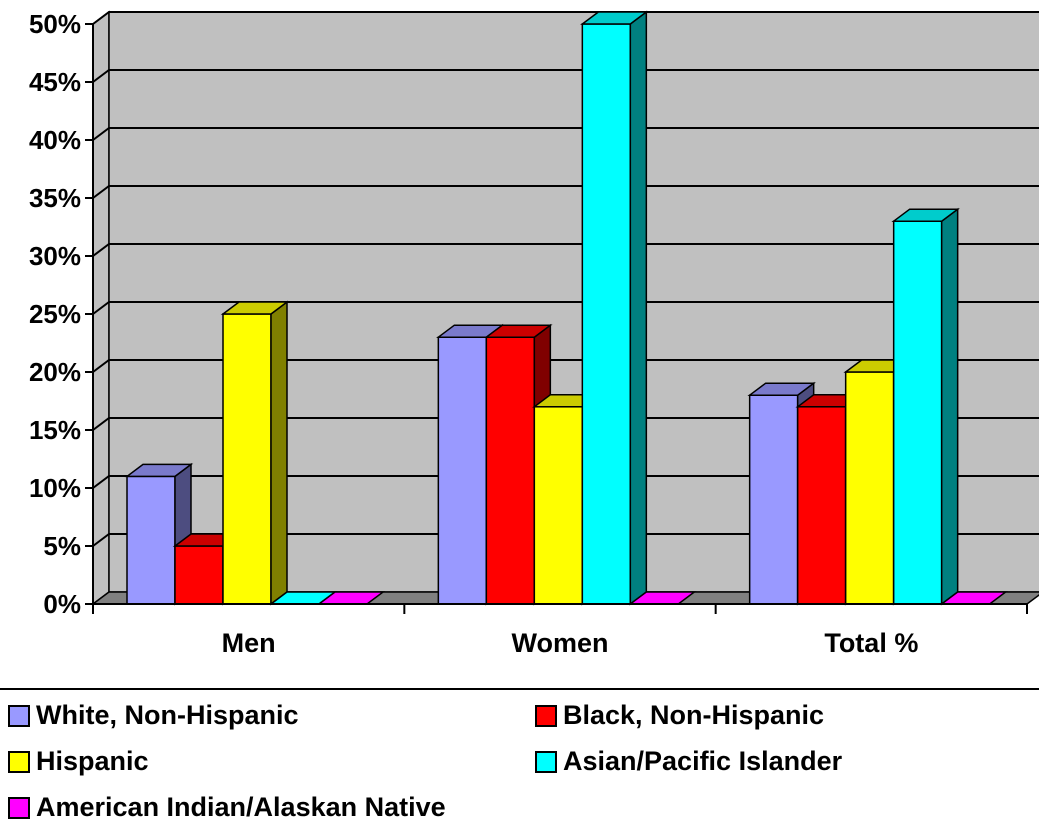 Image resolution: width=1039 pixels, height=828 pixels. What do you see at coordinates (546, 715) in the screenshot?
I see `legend-swatch-black` at bounding box center [546, 715].